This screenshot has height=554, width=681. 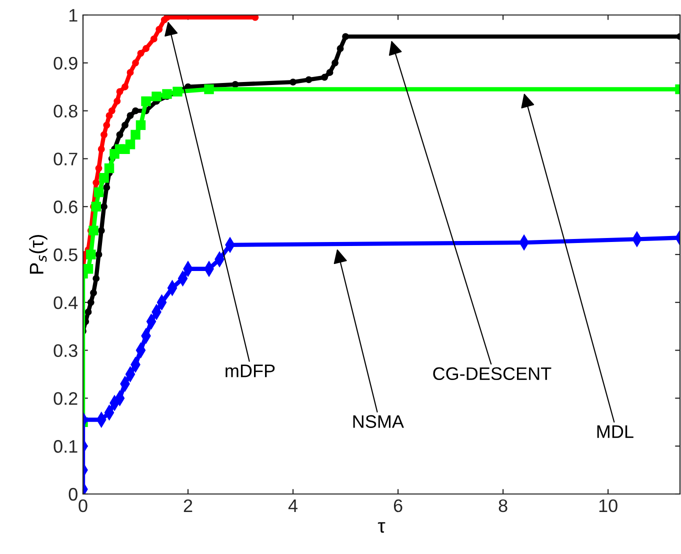 I want to click on y-axis-title: P$_{s}$(τ), so click(x=38, y=254).